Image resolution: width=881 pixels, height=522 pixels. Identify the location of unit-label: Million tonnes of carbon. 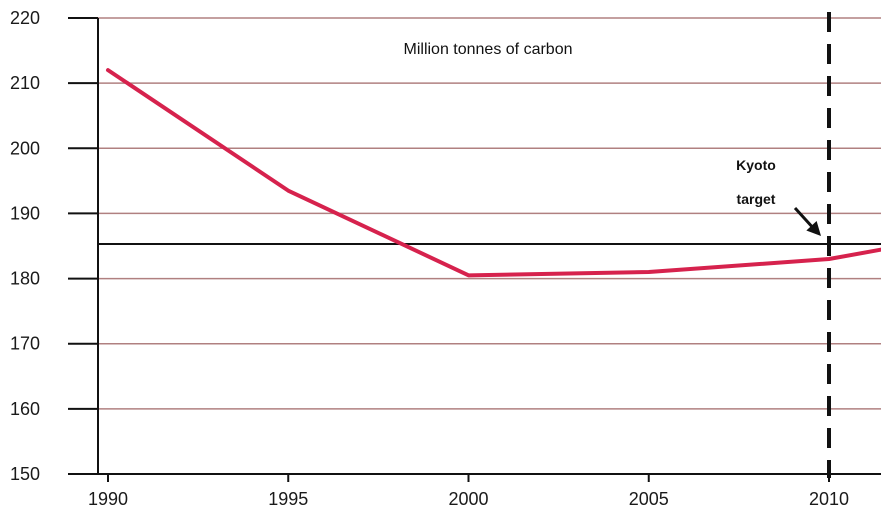
(488, 49).